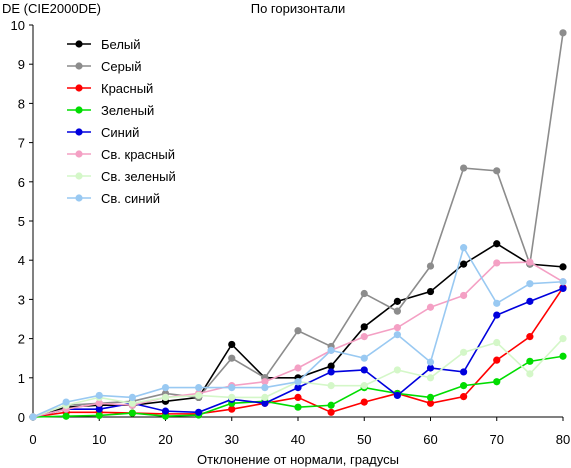 The height and width of the screenshot is (468, 571). I want to click on y-tick-label: 0, so click(21, 417).